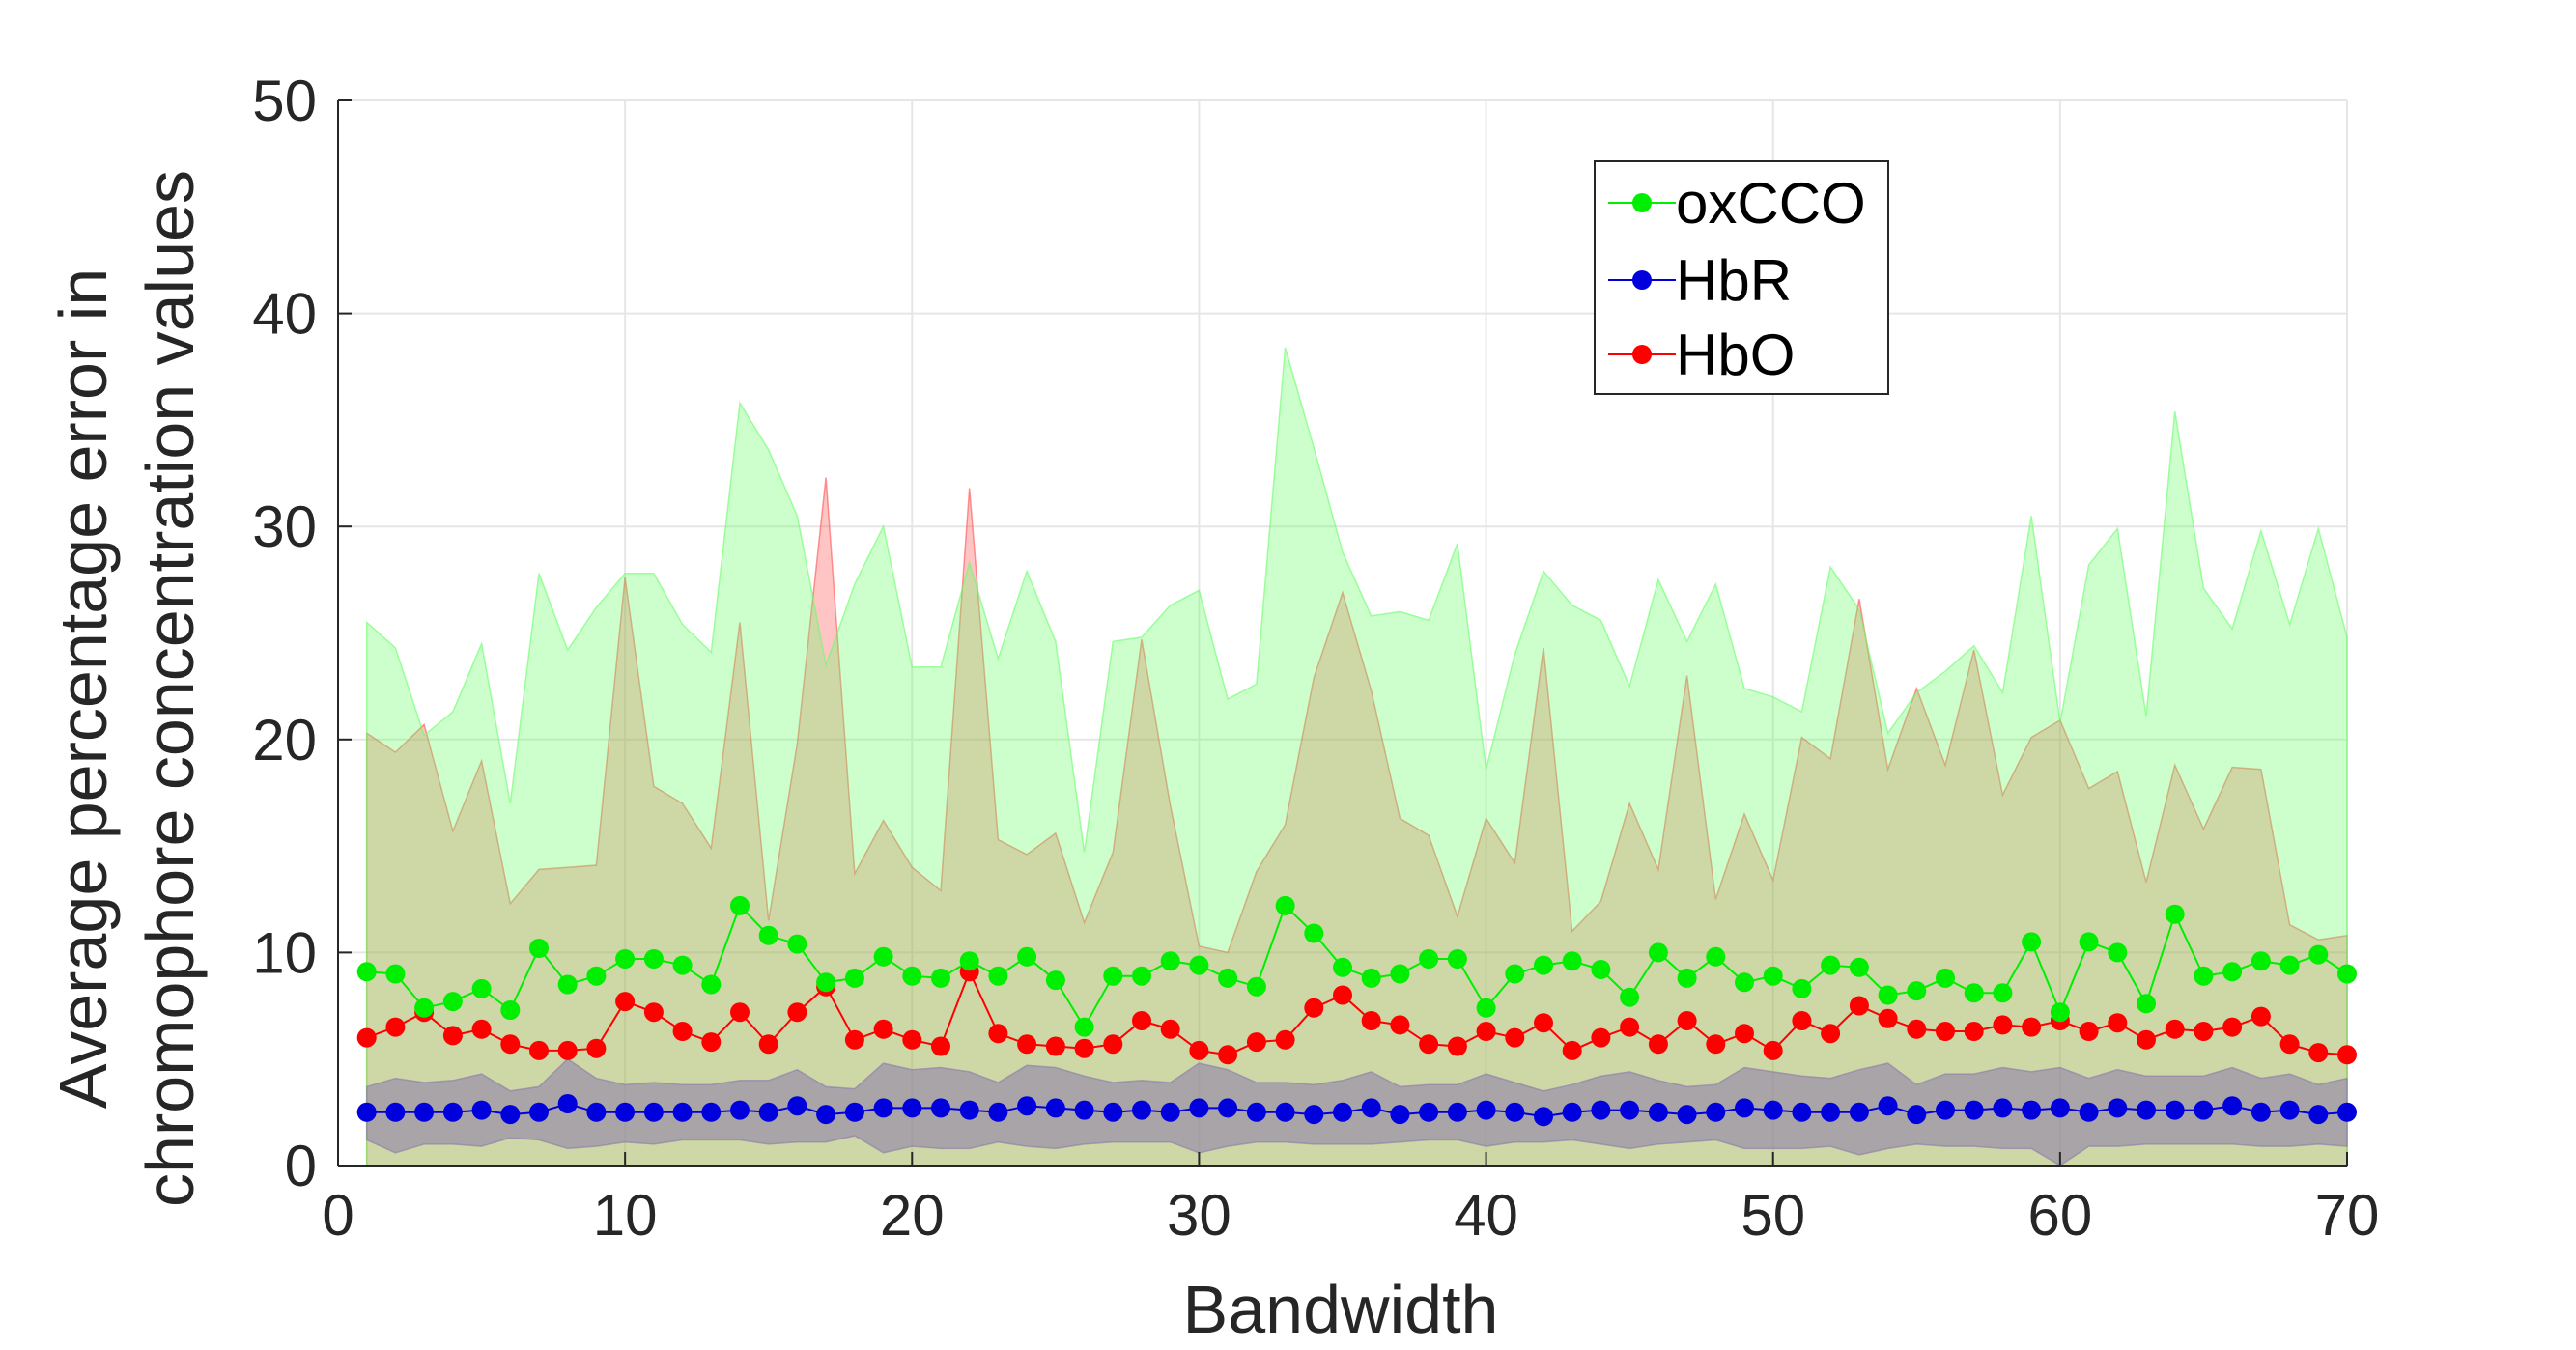 This screenshot has height=1350, width=2576. What do you see at coordinates (1771, 203) in the screenshot?
I see `legend-label-oxCCO: oxCCO` at bounding box center [1771, 203].